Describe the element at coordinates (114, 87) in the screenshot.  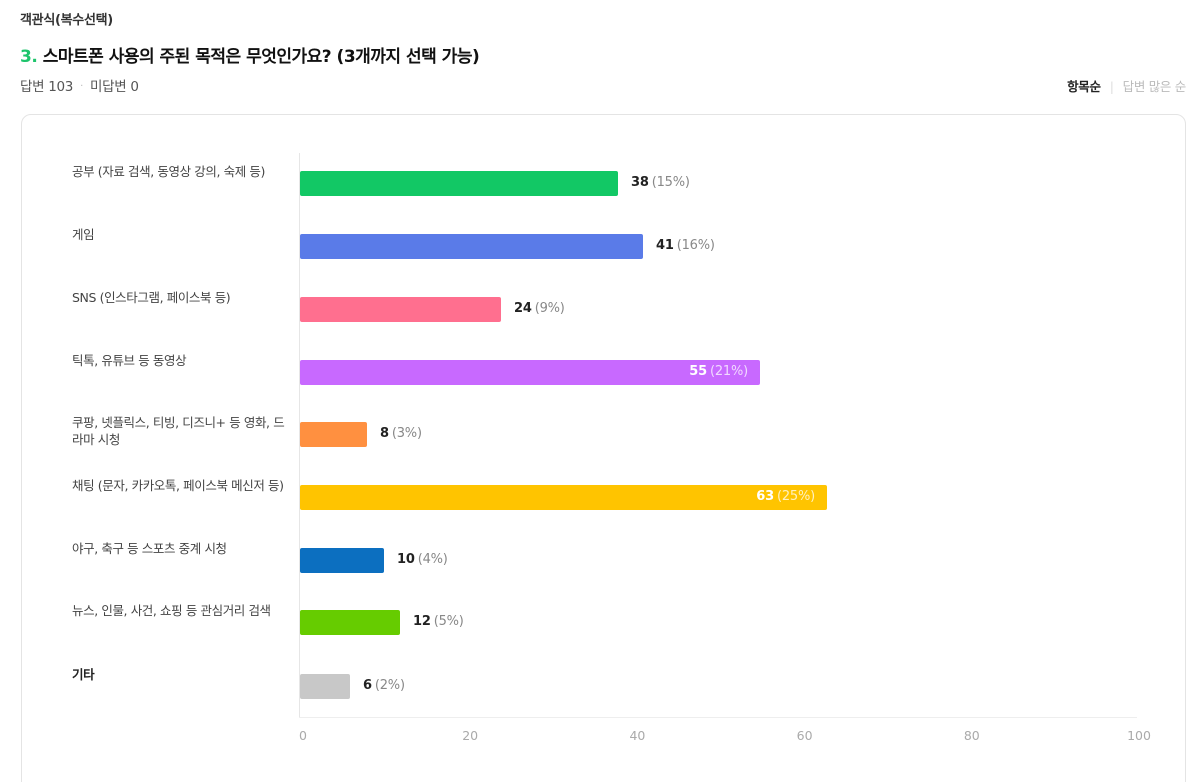
I see `unanswered-count: 미답변 0` at that location.